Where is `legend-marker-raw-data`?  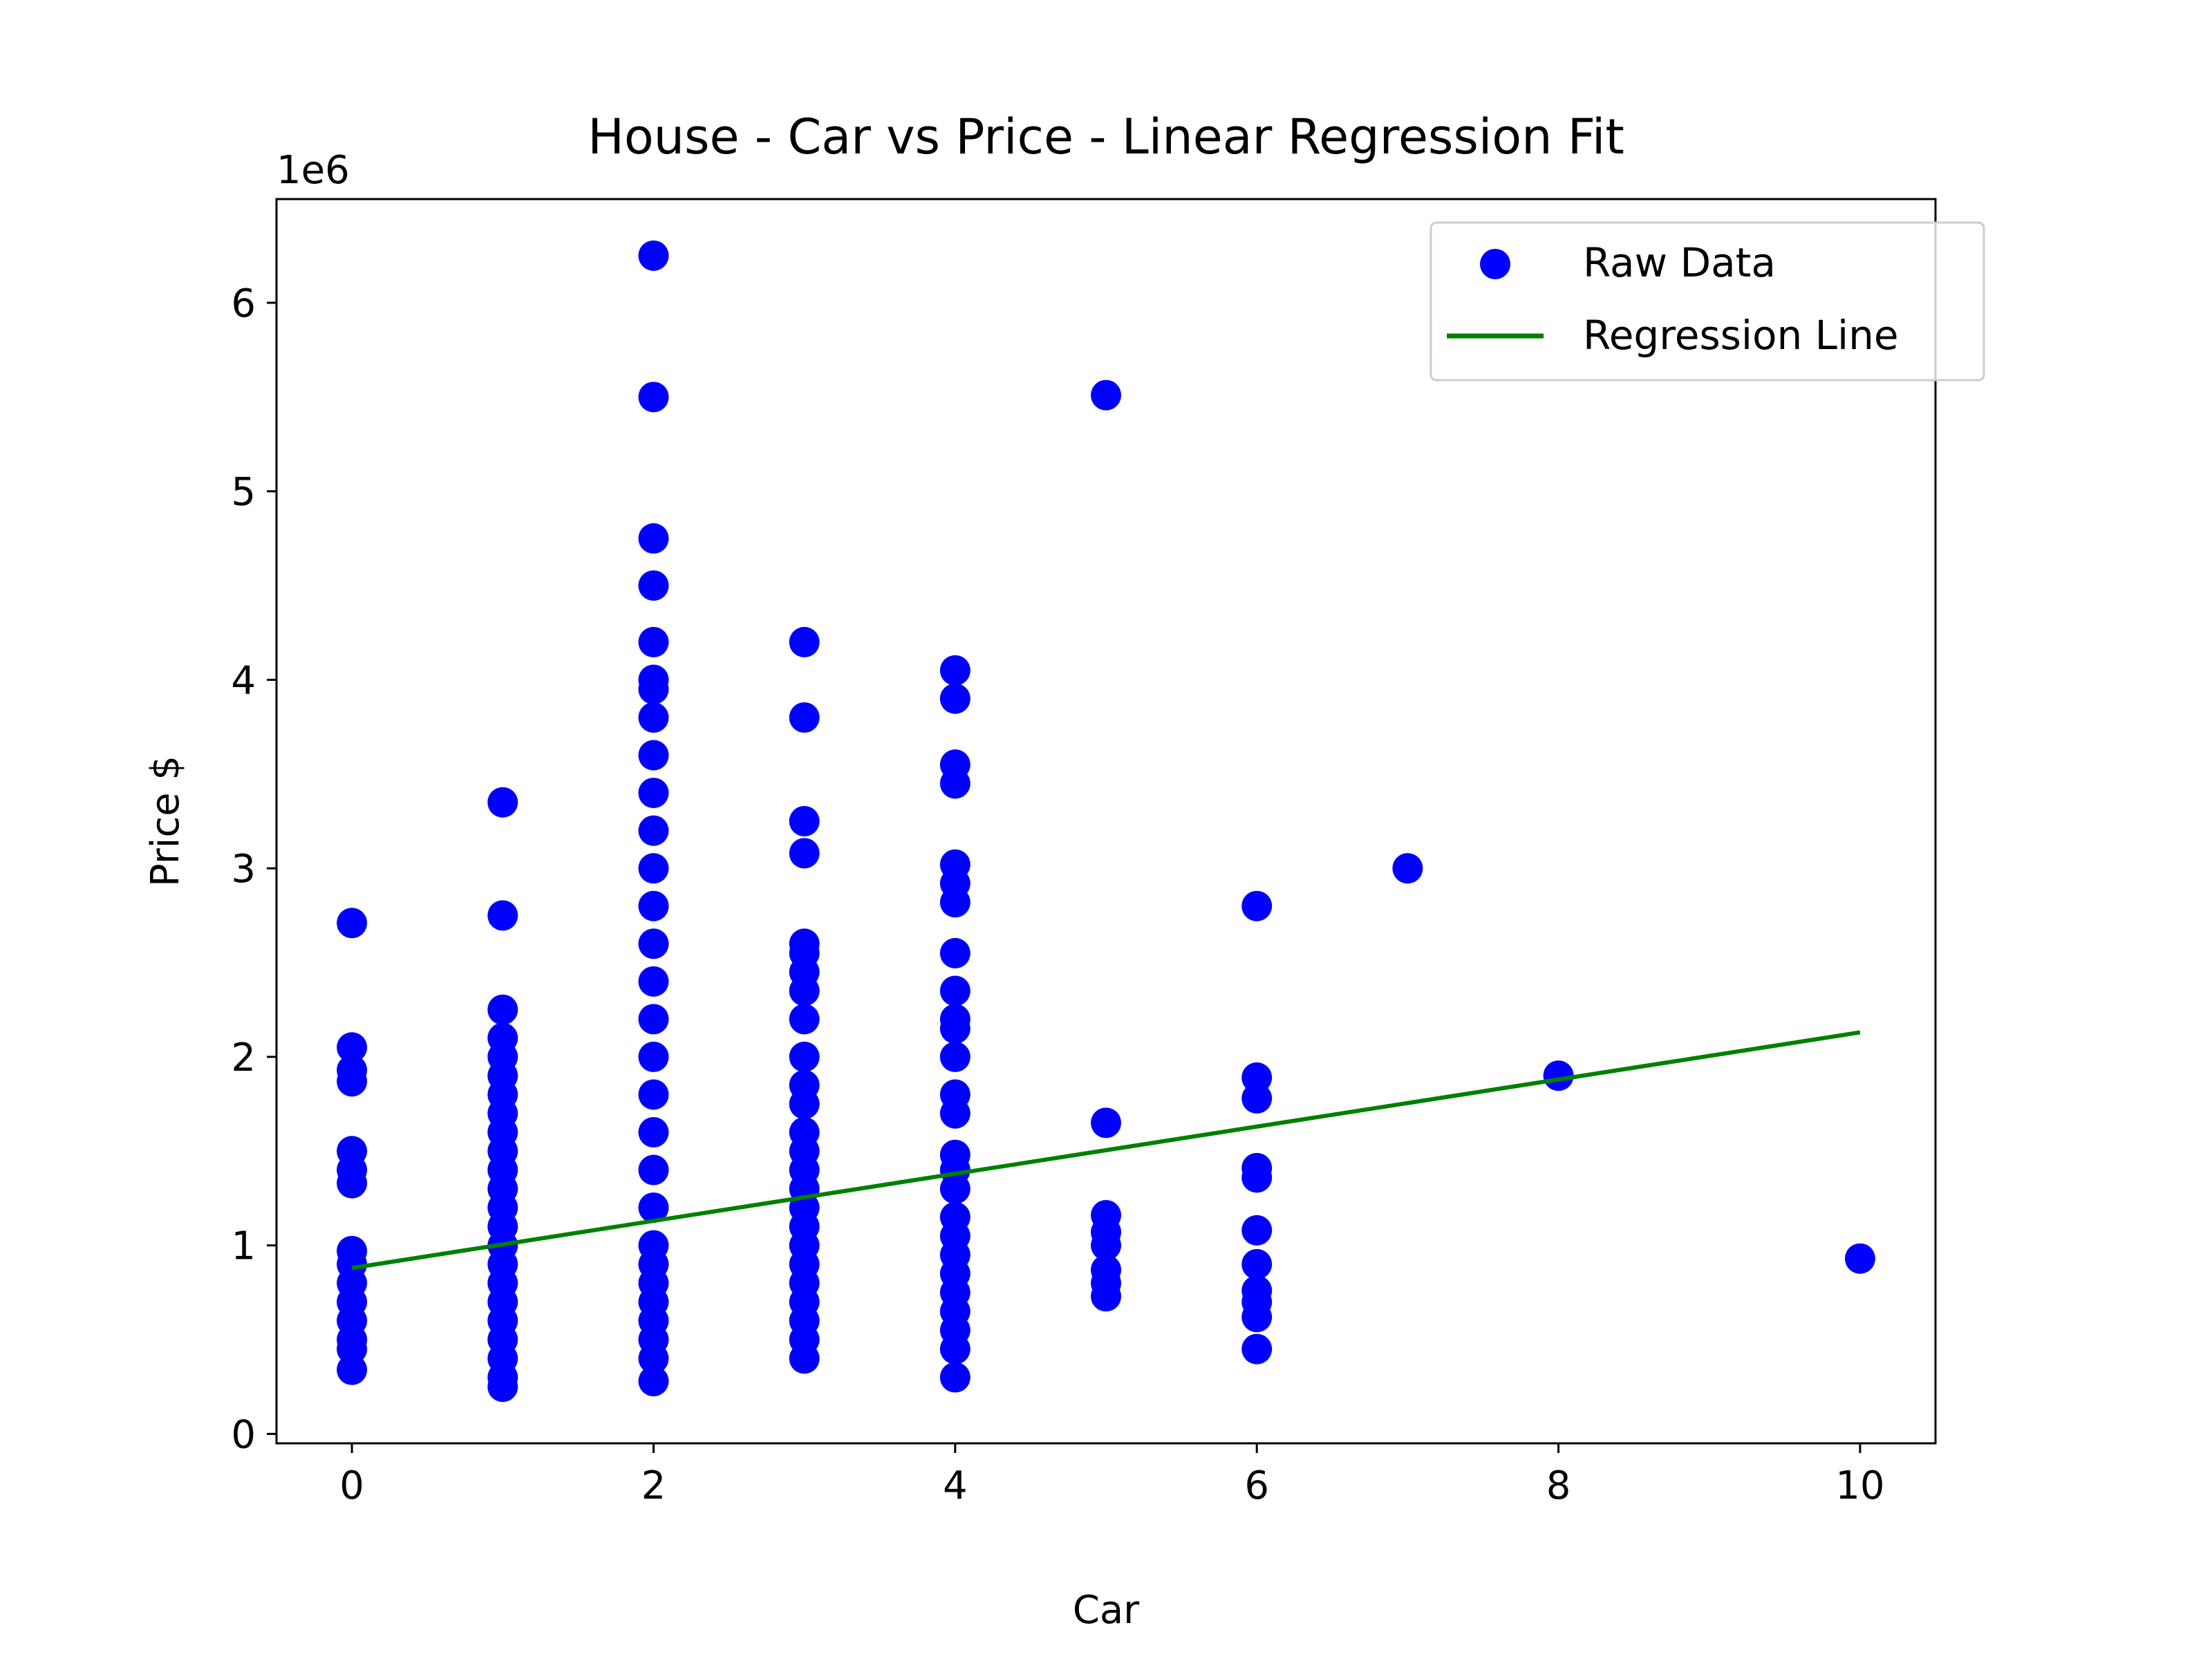 legend-marker-raw-data is located at coordinates (1495, 264).